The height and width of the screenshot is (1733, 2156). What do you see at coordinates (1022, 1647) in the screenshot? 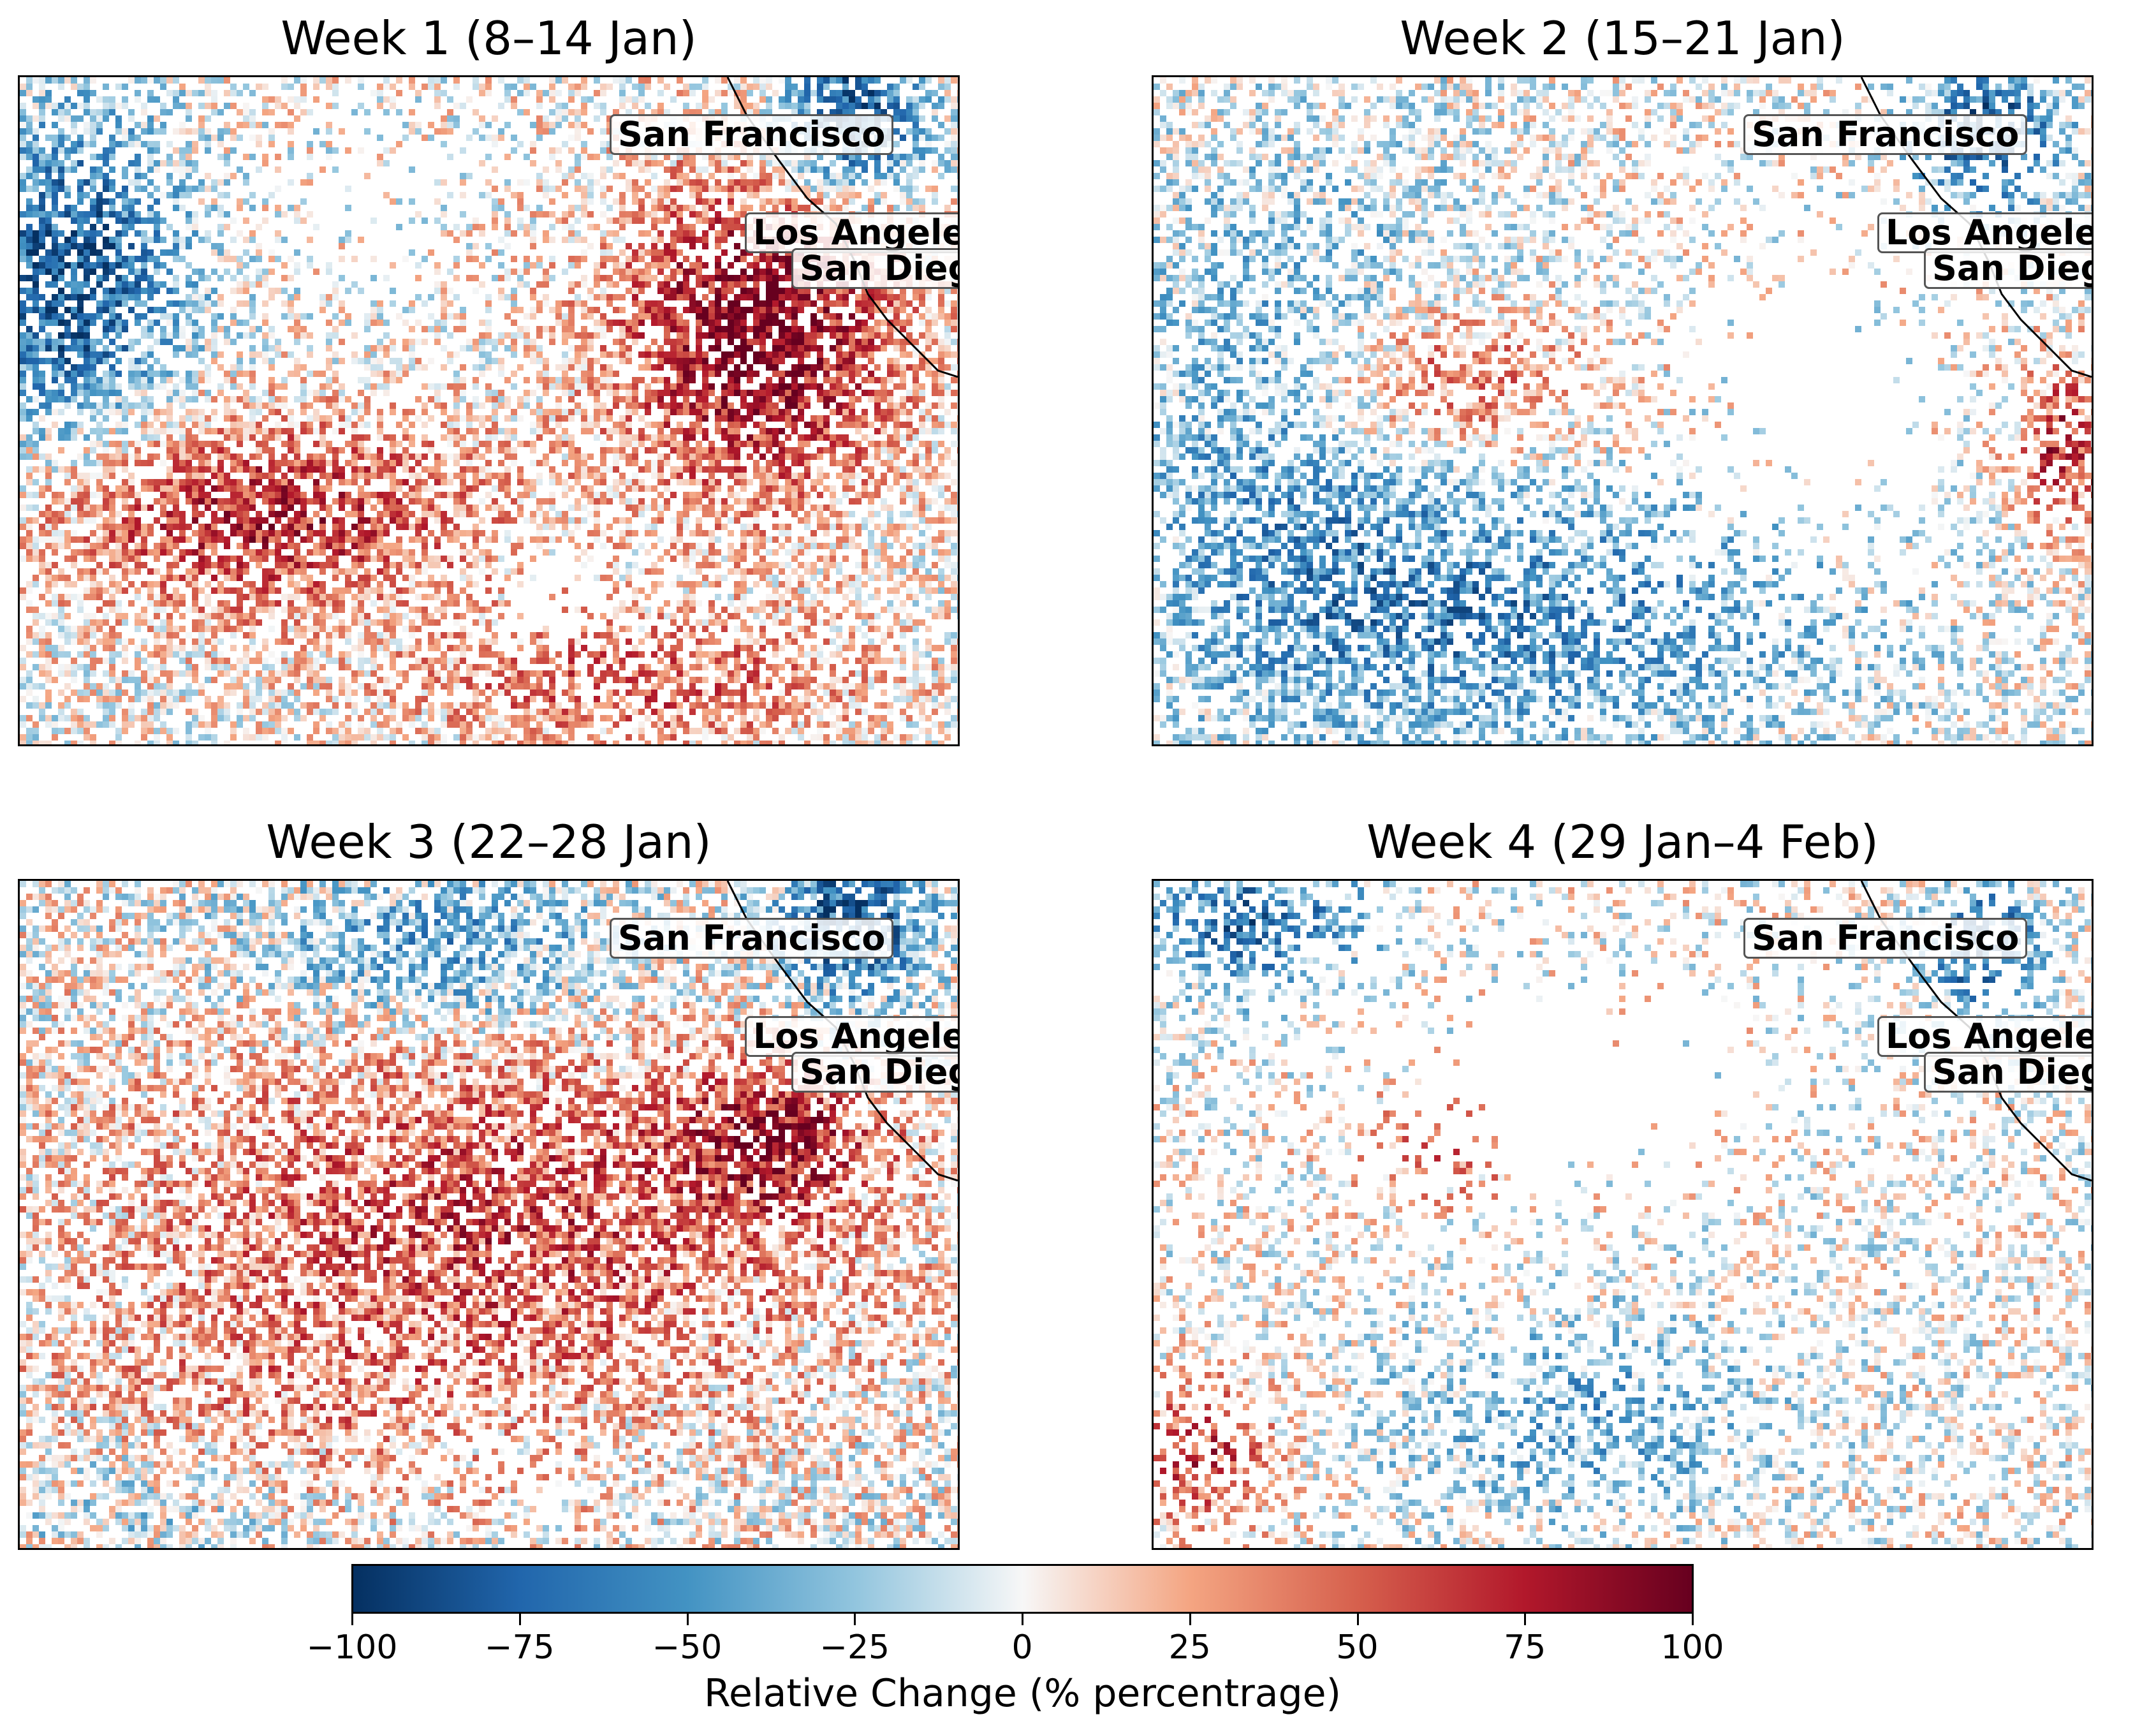
I see `colorbar-tick-label: 0` at bounding box center [1022, 1647].